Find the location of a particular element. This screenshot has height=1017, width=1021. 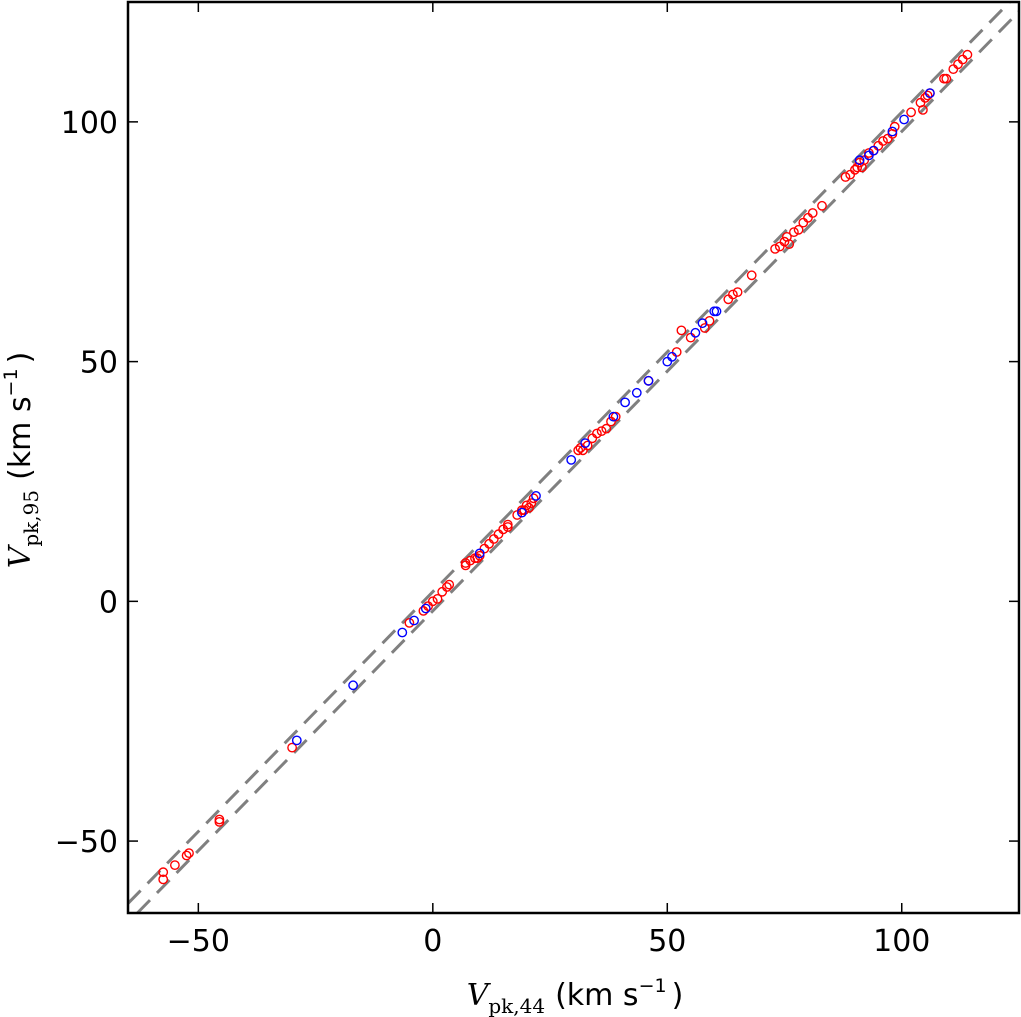

y-tick-label: 100 is located at coordinates (89, 123).